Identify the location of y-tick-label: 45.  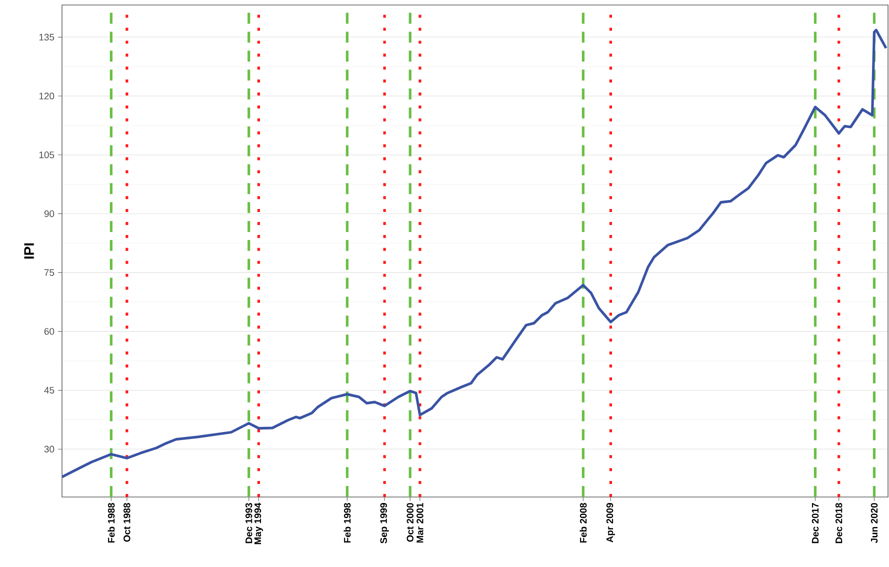
(49, 390).